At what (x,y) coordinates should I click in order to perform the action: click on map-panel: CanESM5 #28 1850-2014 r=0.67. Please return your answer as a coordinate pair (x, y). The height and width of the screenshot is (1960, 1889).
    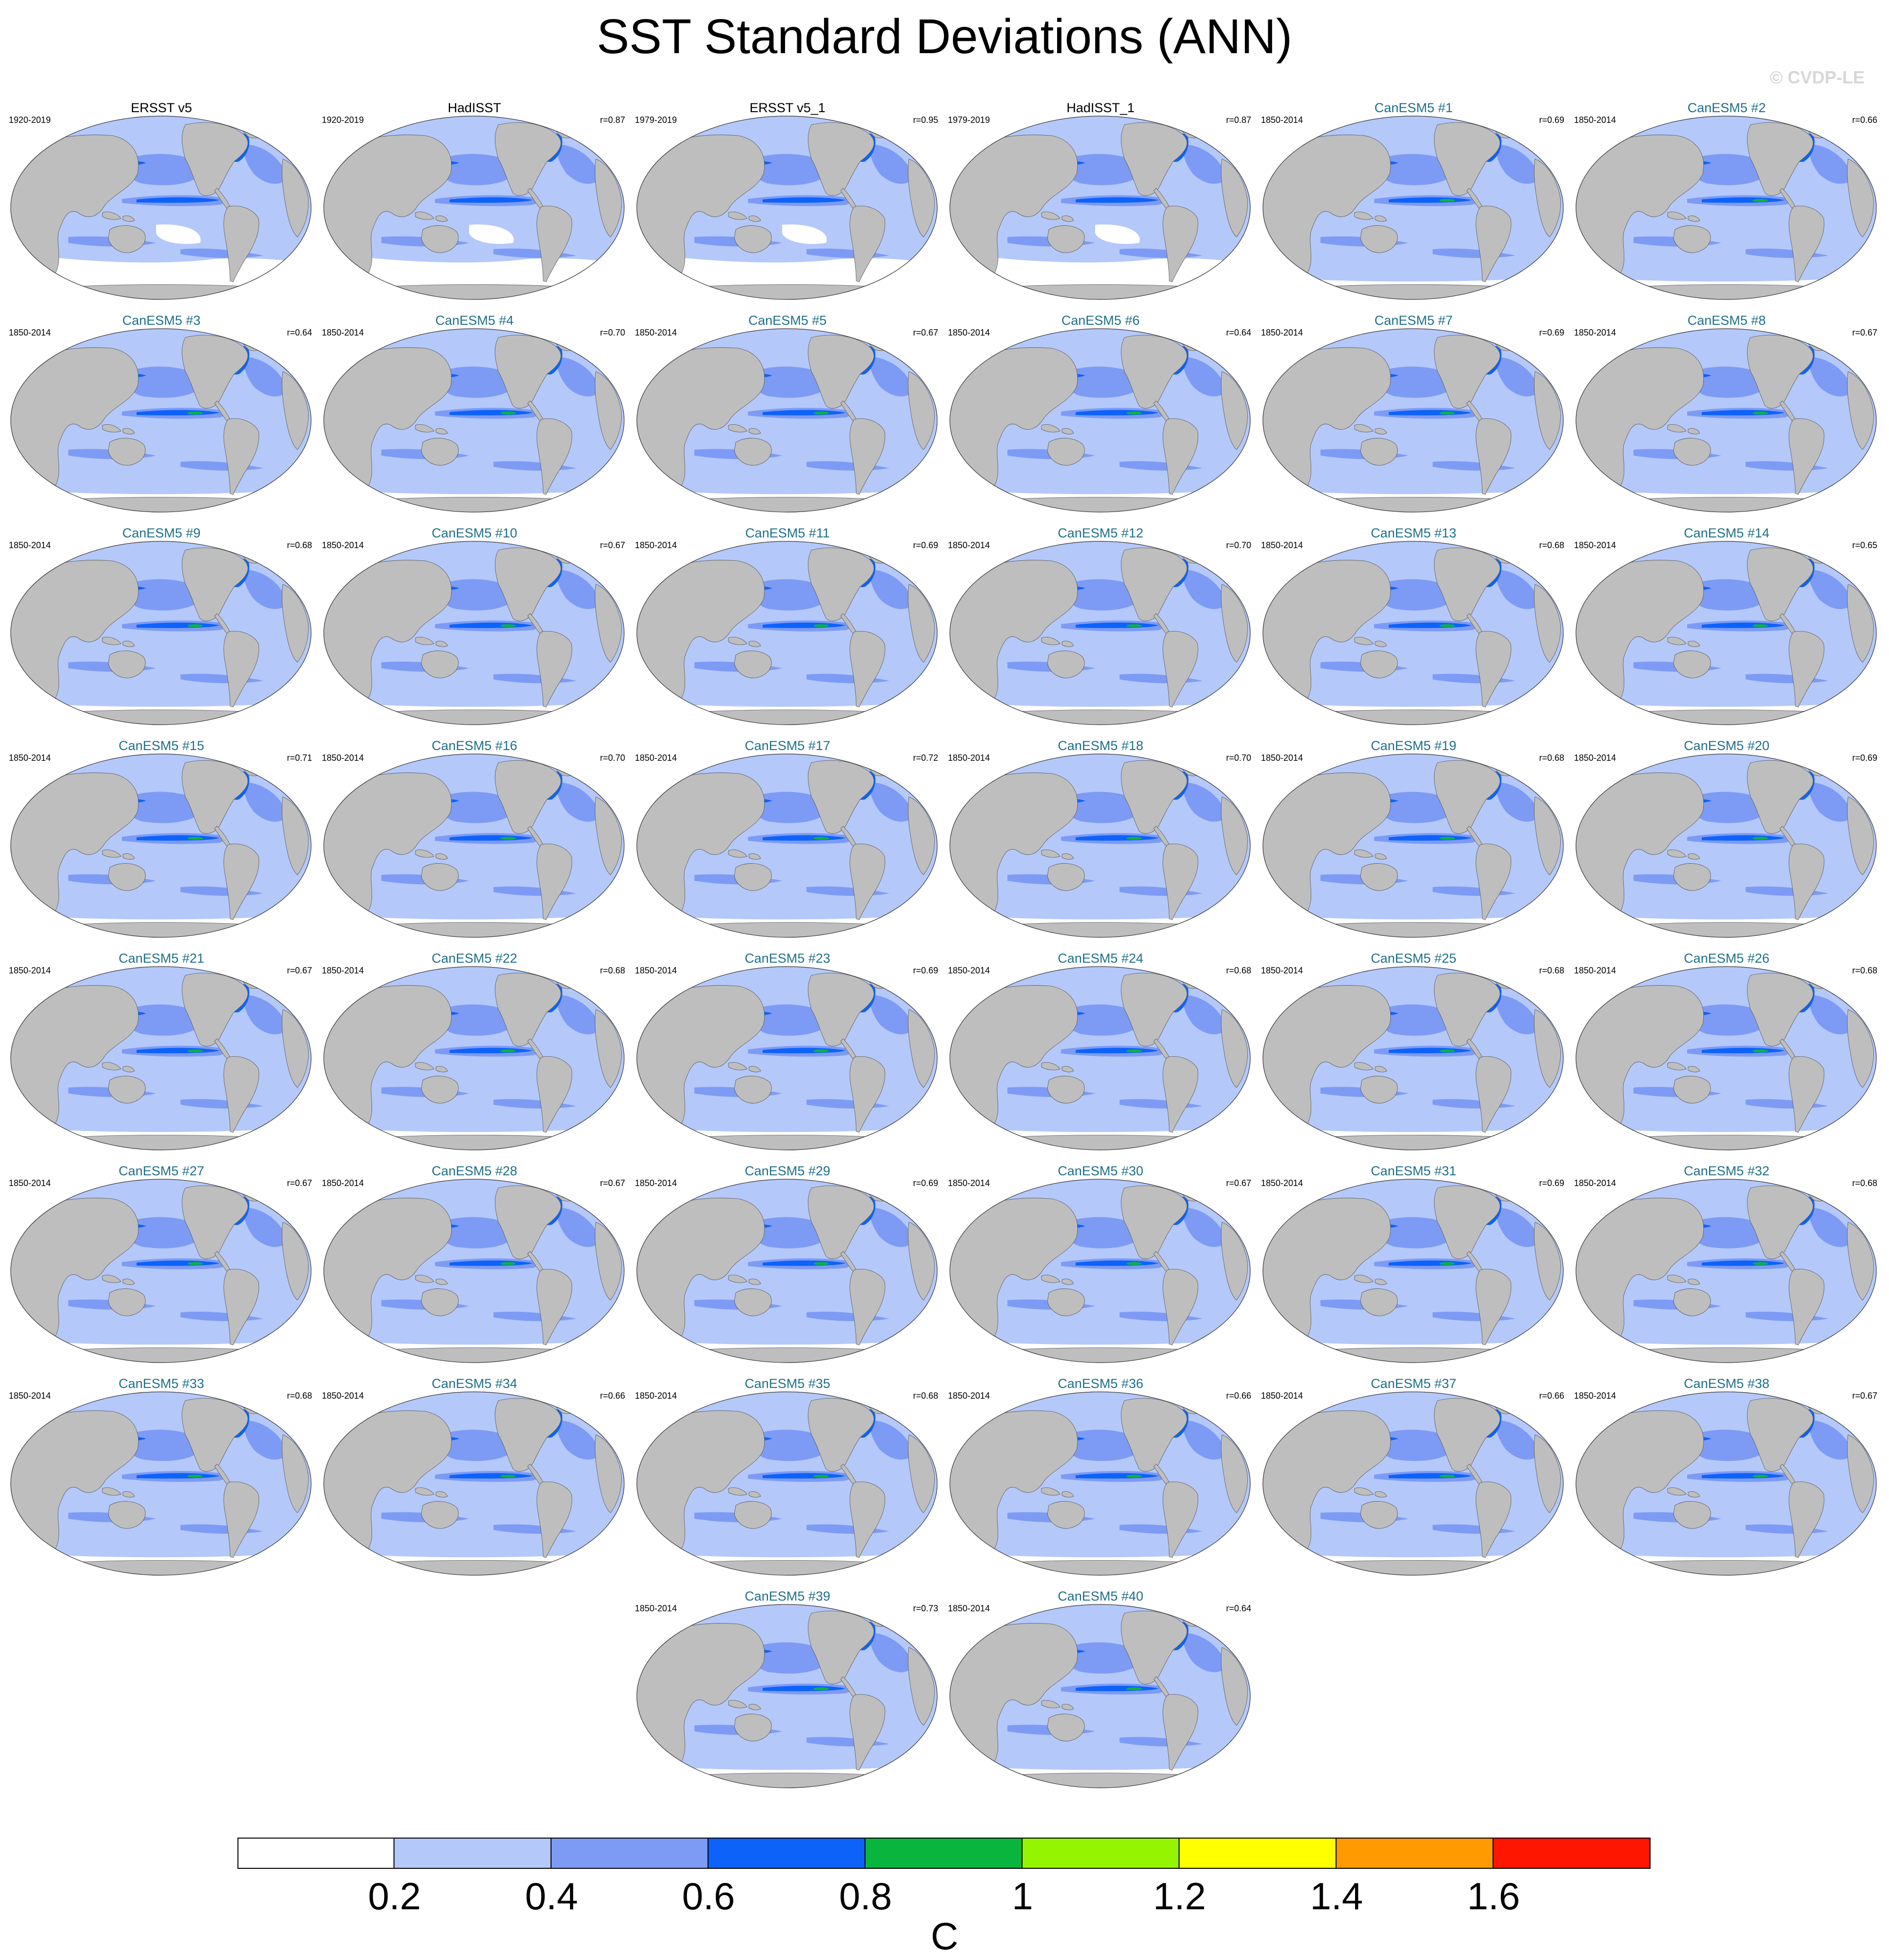
    Looking at the image, I should click on (474, 1263).